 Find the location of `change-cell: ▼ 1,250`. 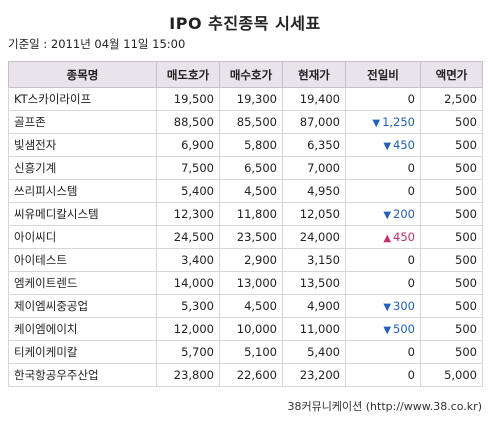

change-cell: ▼ 1,250 is located at coordinates (383, 122).